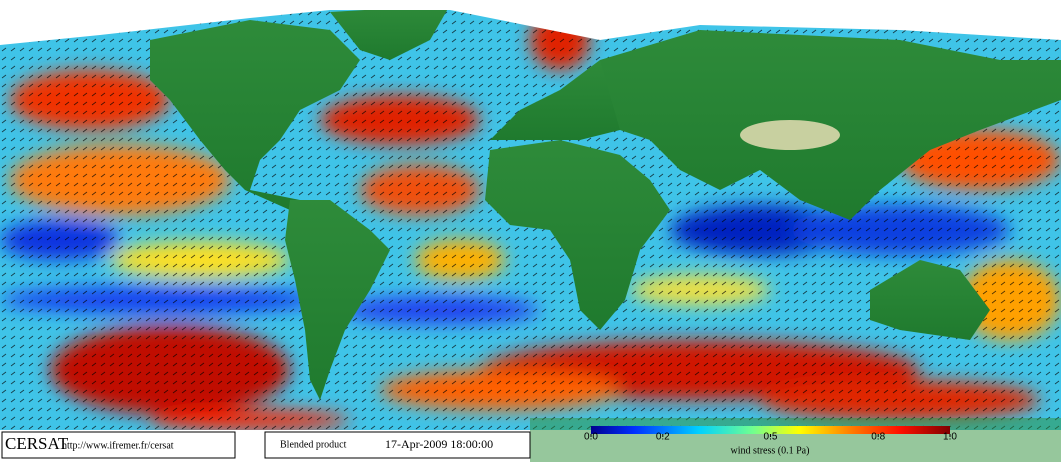 This screenshot has height=467, width=1061. Describe the element at coordinates (770, 430) in the screenshot. I see `colorbar` at that location.